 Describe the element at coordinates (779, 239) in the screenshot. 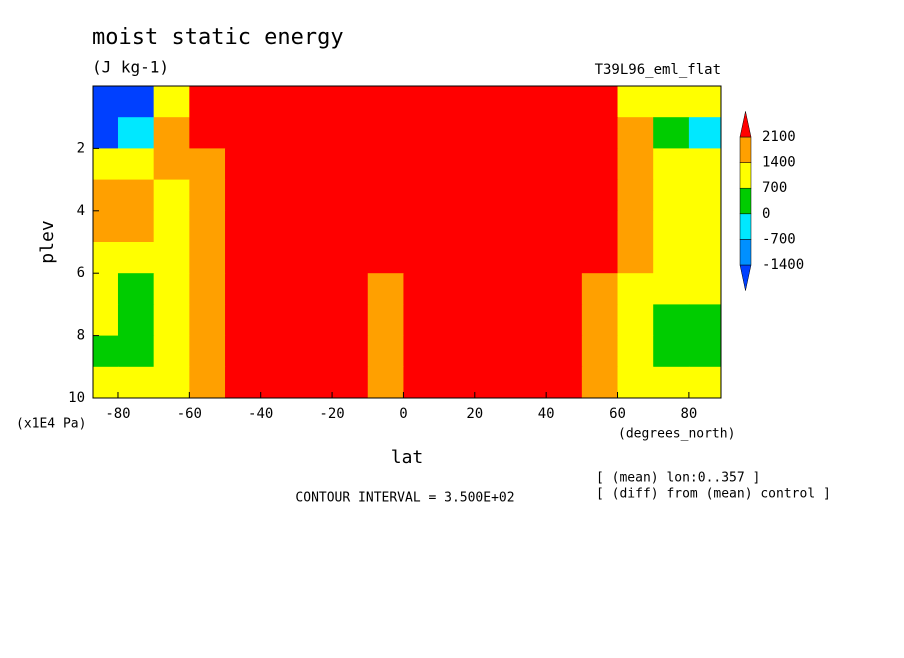

I see `colorbar-label: -700` at that location.